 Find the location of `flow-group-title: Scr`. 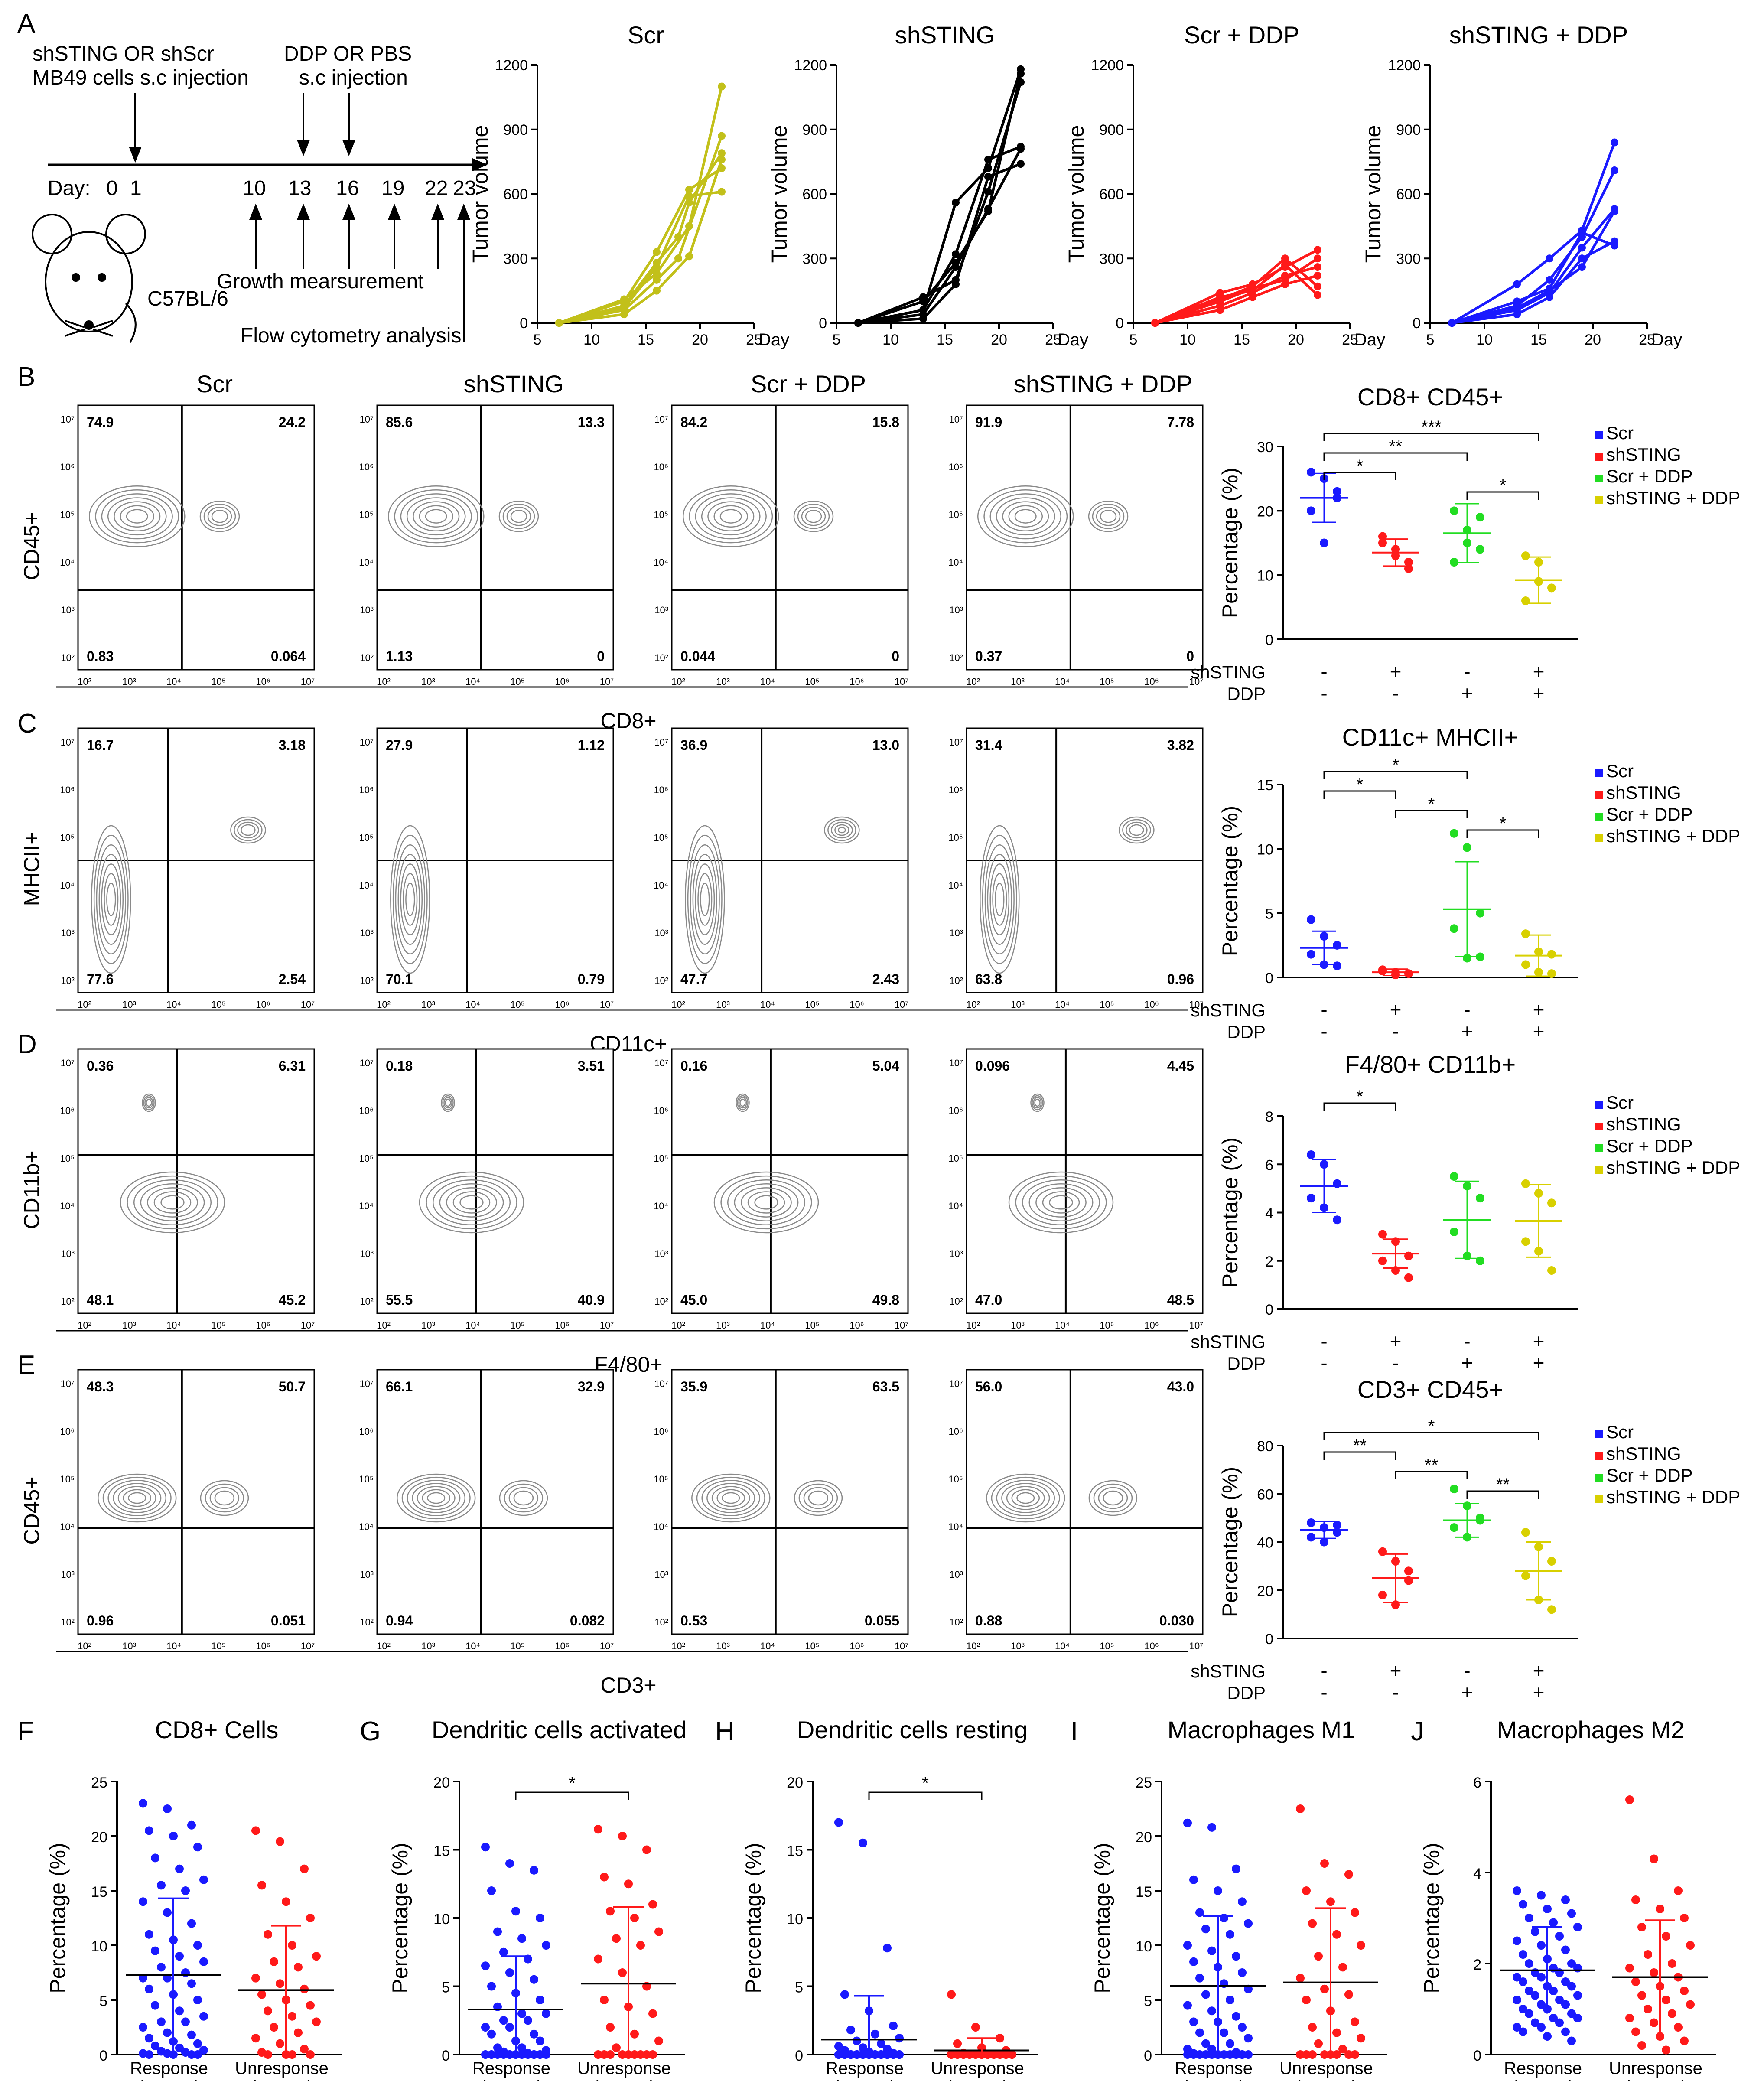

flow-group-title: Scr is located at coordinates (214, 383).